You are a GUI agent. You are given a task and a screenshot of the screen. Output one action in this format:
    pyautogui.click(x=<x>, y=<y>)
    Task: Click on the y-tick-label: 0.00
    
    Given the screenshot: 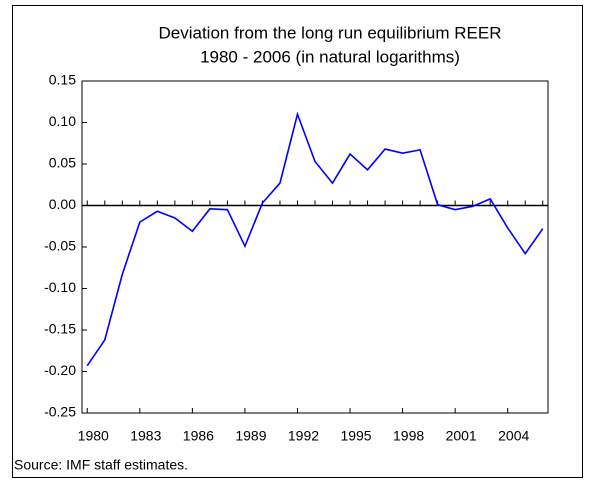 What is the action you would take?
    pyautogui.click(x=62, y=204)
    